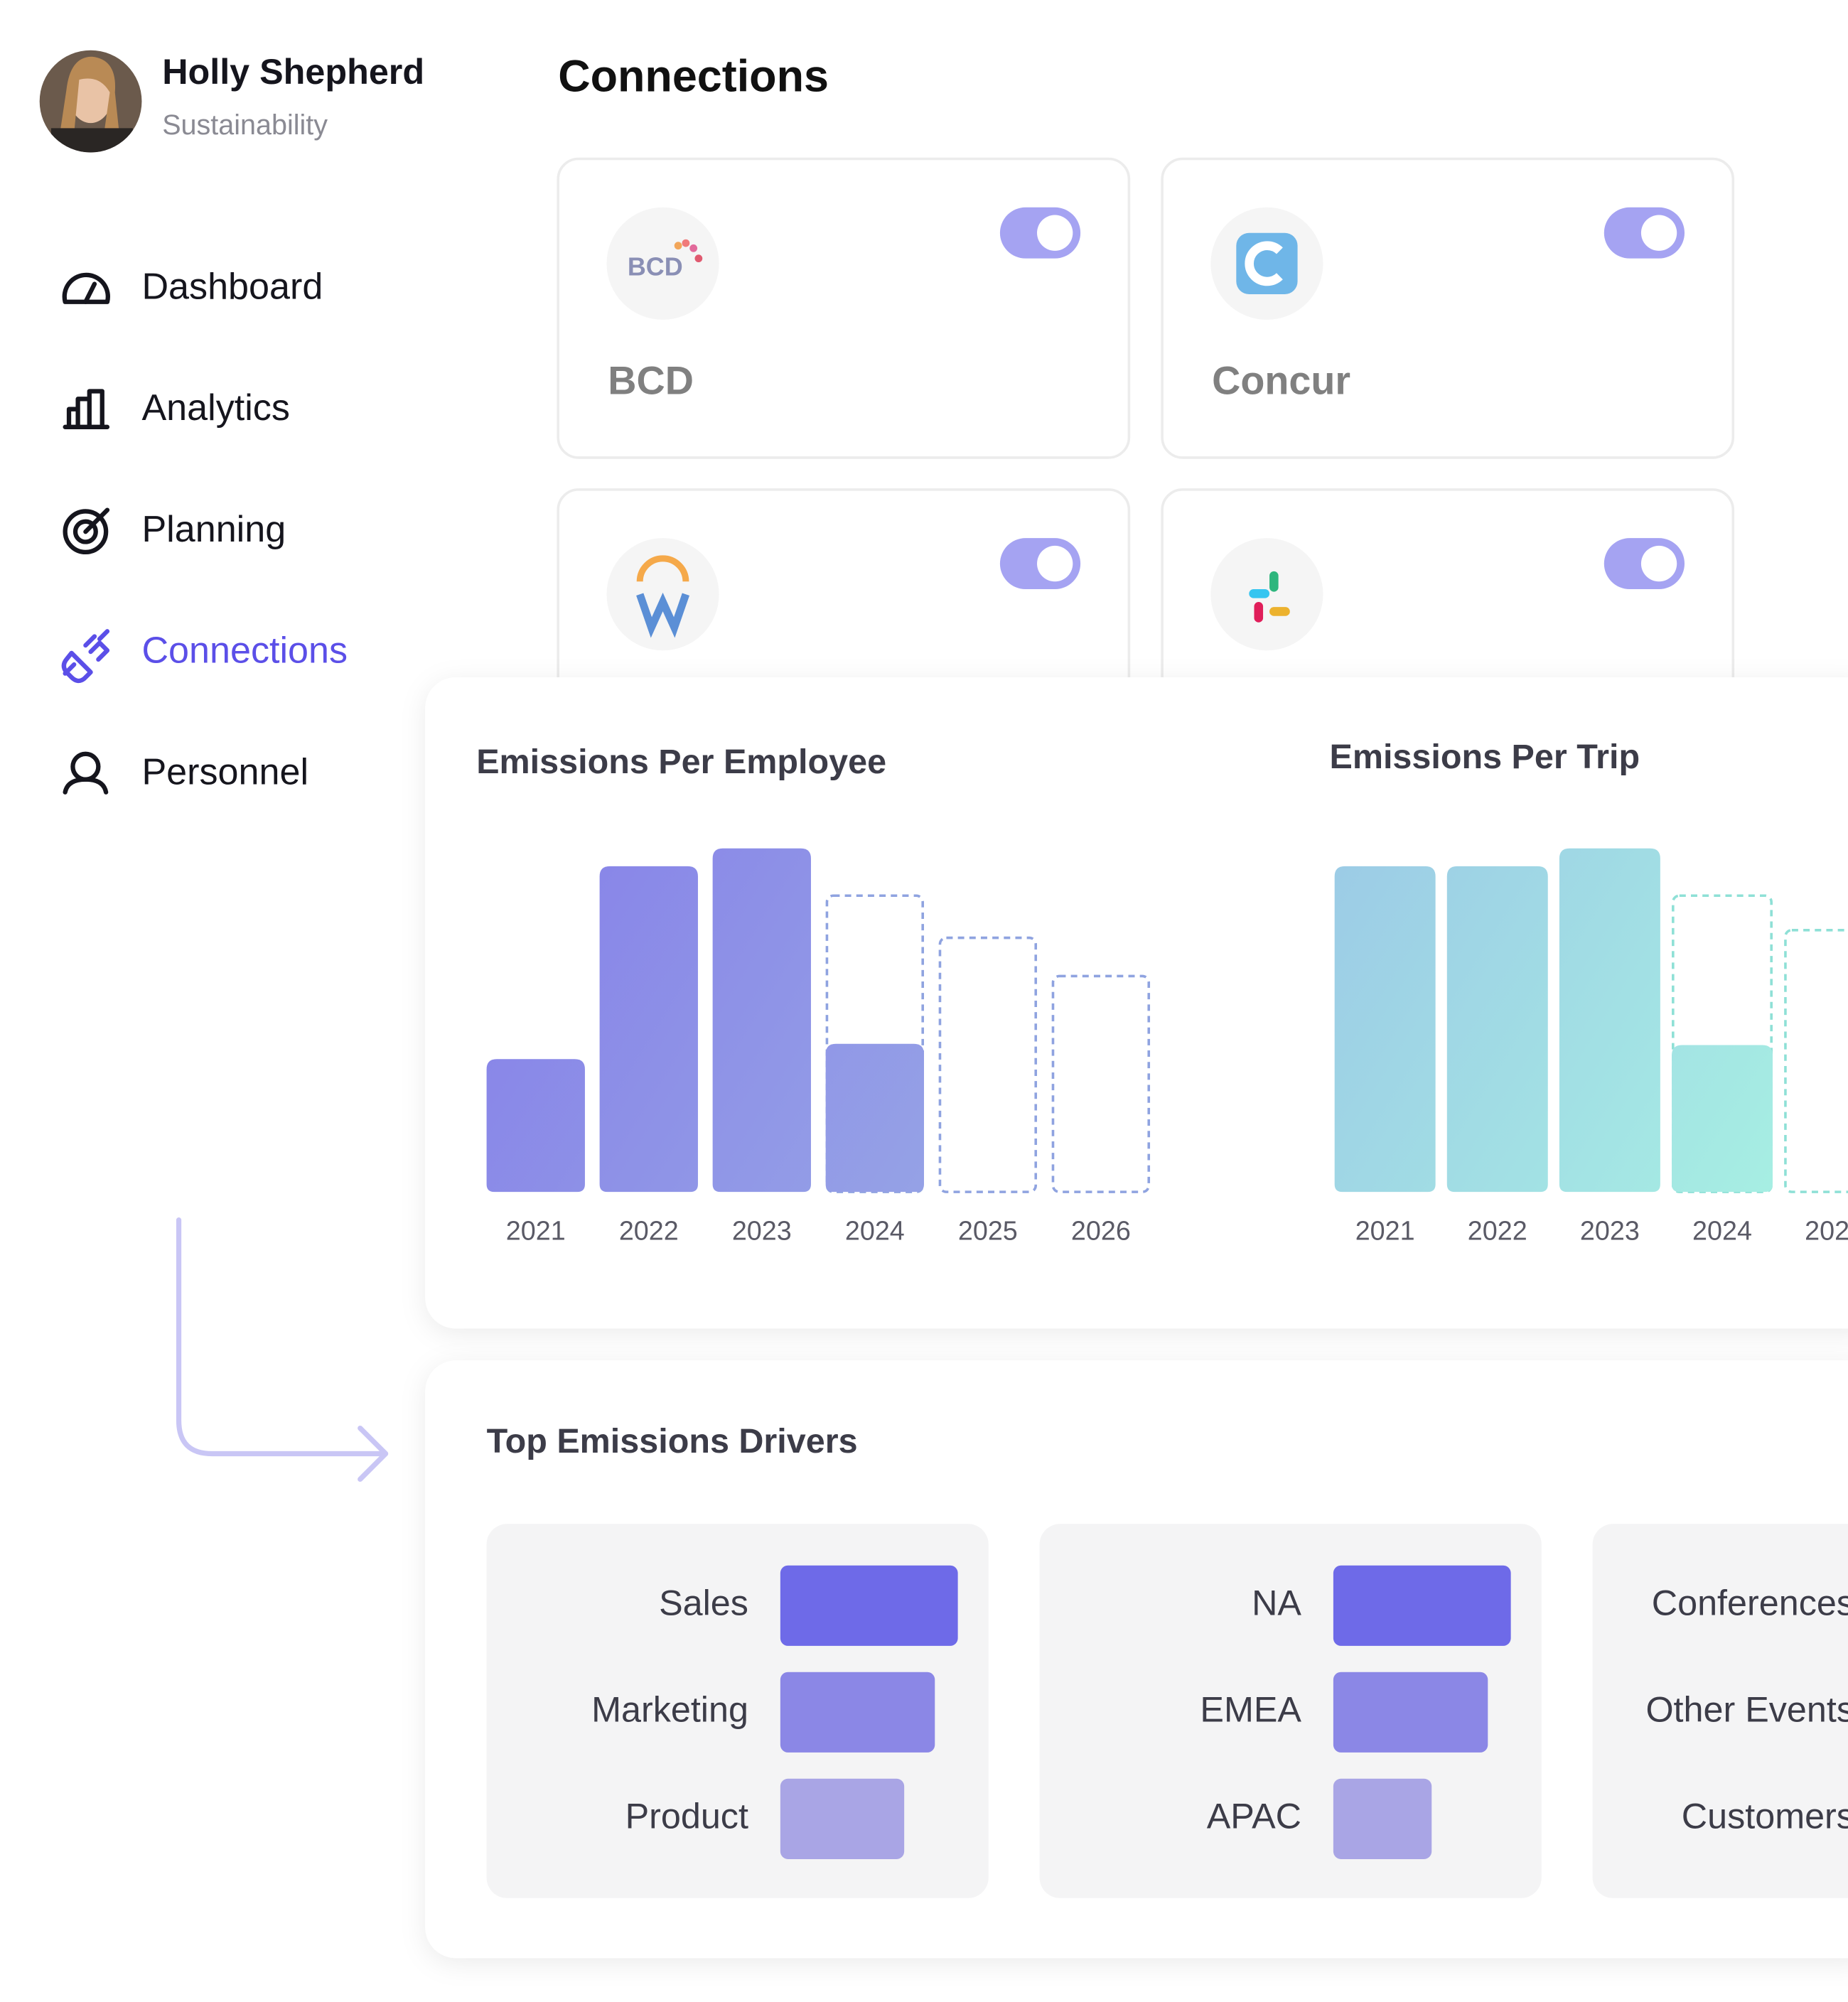 Image resolution: width=1848 pixels, height=2002 pixels. I want to click on driver-label: NA, so click(1277, 1603).